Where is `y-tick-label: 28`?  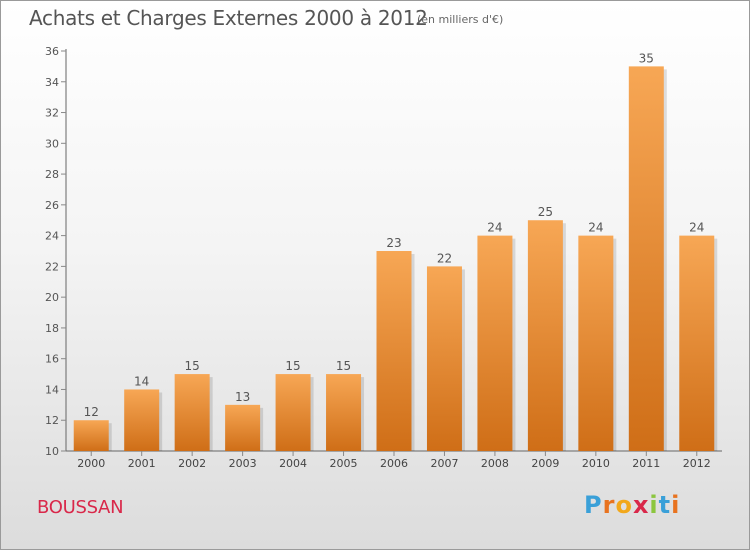 y-tick-label: 28 is located at coordinates (52, 174).